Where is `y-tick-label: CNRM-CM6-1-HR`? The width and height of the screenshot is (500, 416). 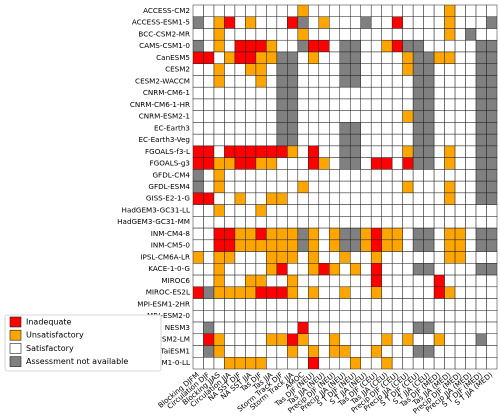 y-tick-label: CNRM-CM6-1-HR is located at coordinates (160, 104).